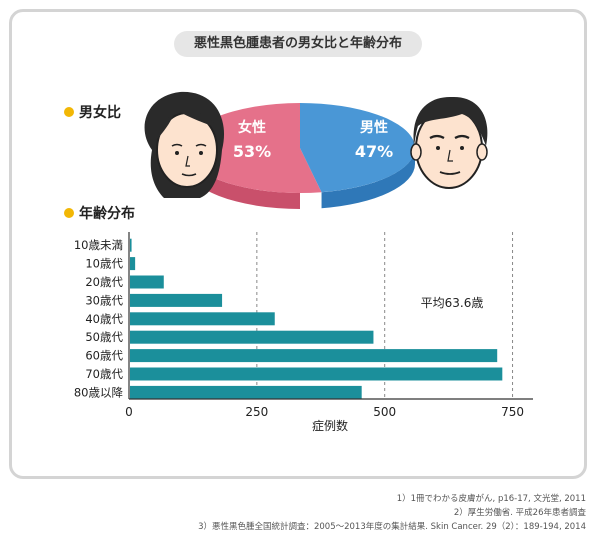 The width and height of the screenshot is (600, 534). I want to click on female-face-icon, so click(184, 144).